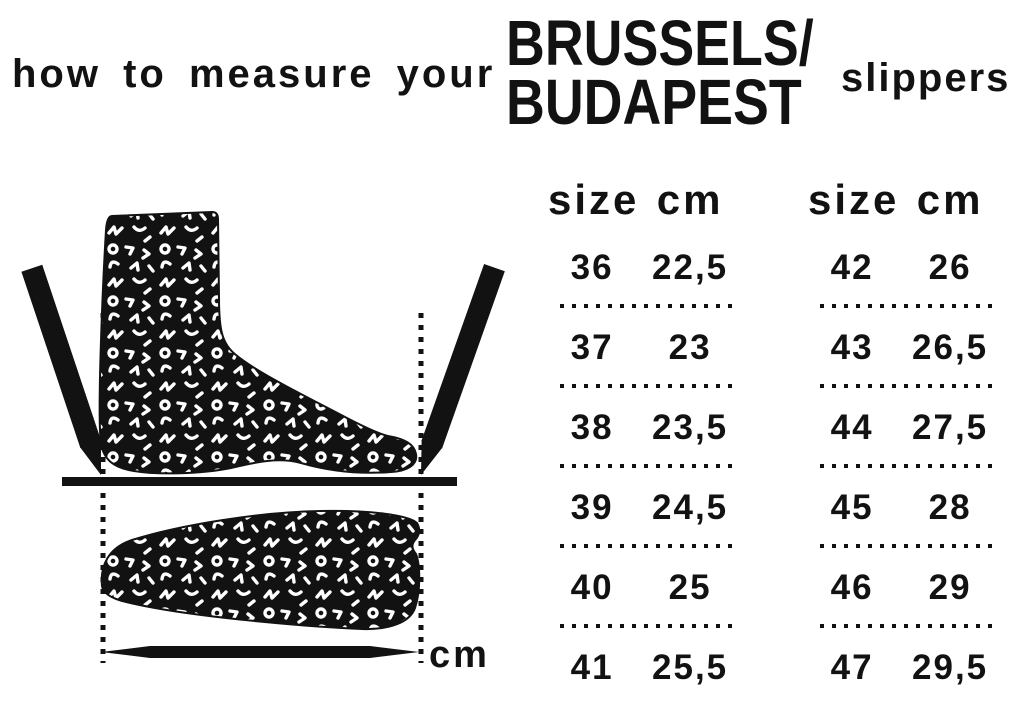 The width and height of the screenshot is (1024, 704). What do you see at coordinates (950, 347) in the screenshot?
I see `cm-value: 26,5` at bounding box center [950, 347].